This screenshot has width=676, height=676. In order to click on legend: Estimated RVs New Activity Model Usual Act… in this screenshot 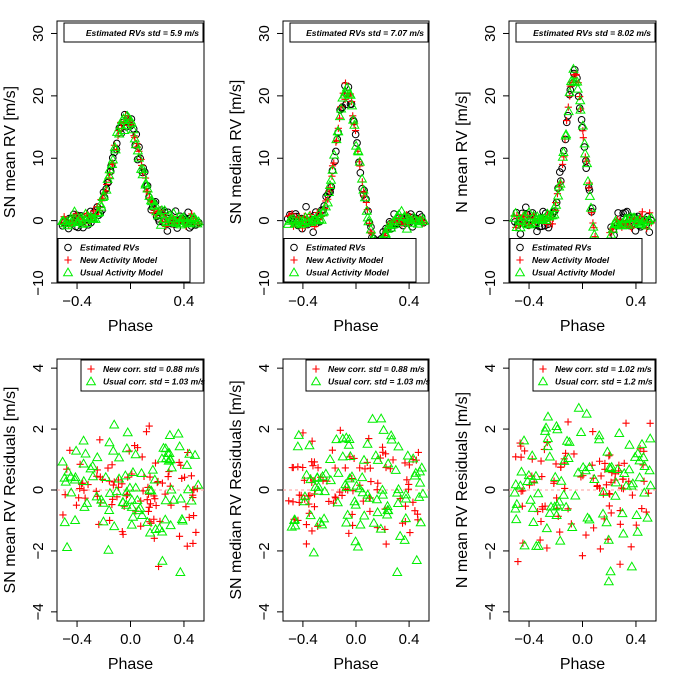, I will do `click(350, 260)`.